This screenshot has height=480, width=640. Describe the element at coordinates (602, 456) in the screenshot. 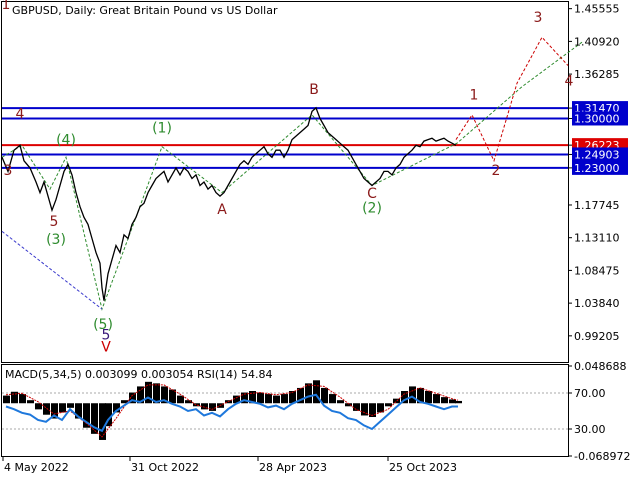

I see `indicator-tick-label: -0.068972` at that location.